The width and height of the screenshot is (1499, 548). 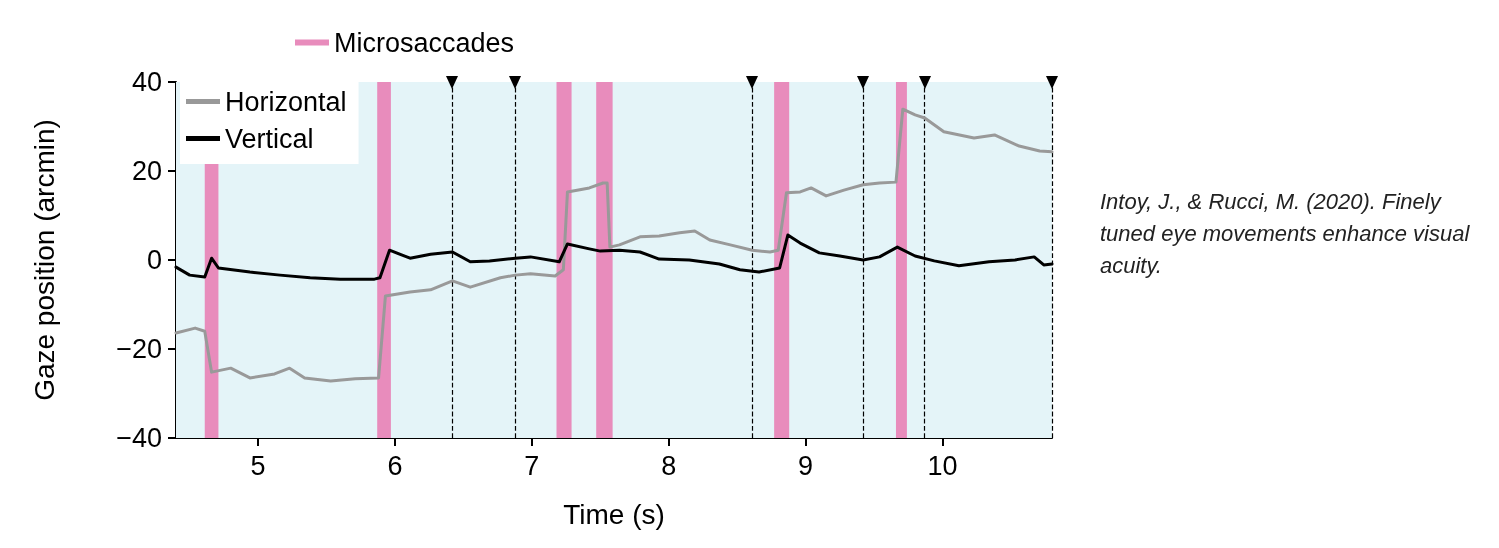 I want to click on legend-label: Horizontal, so click(x=286, y=101).